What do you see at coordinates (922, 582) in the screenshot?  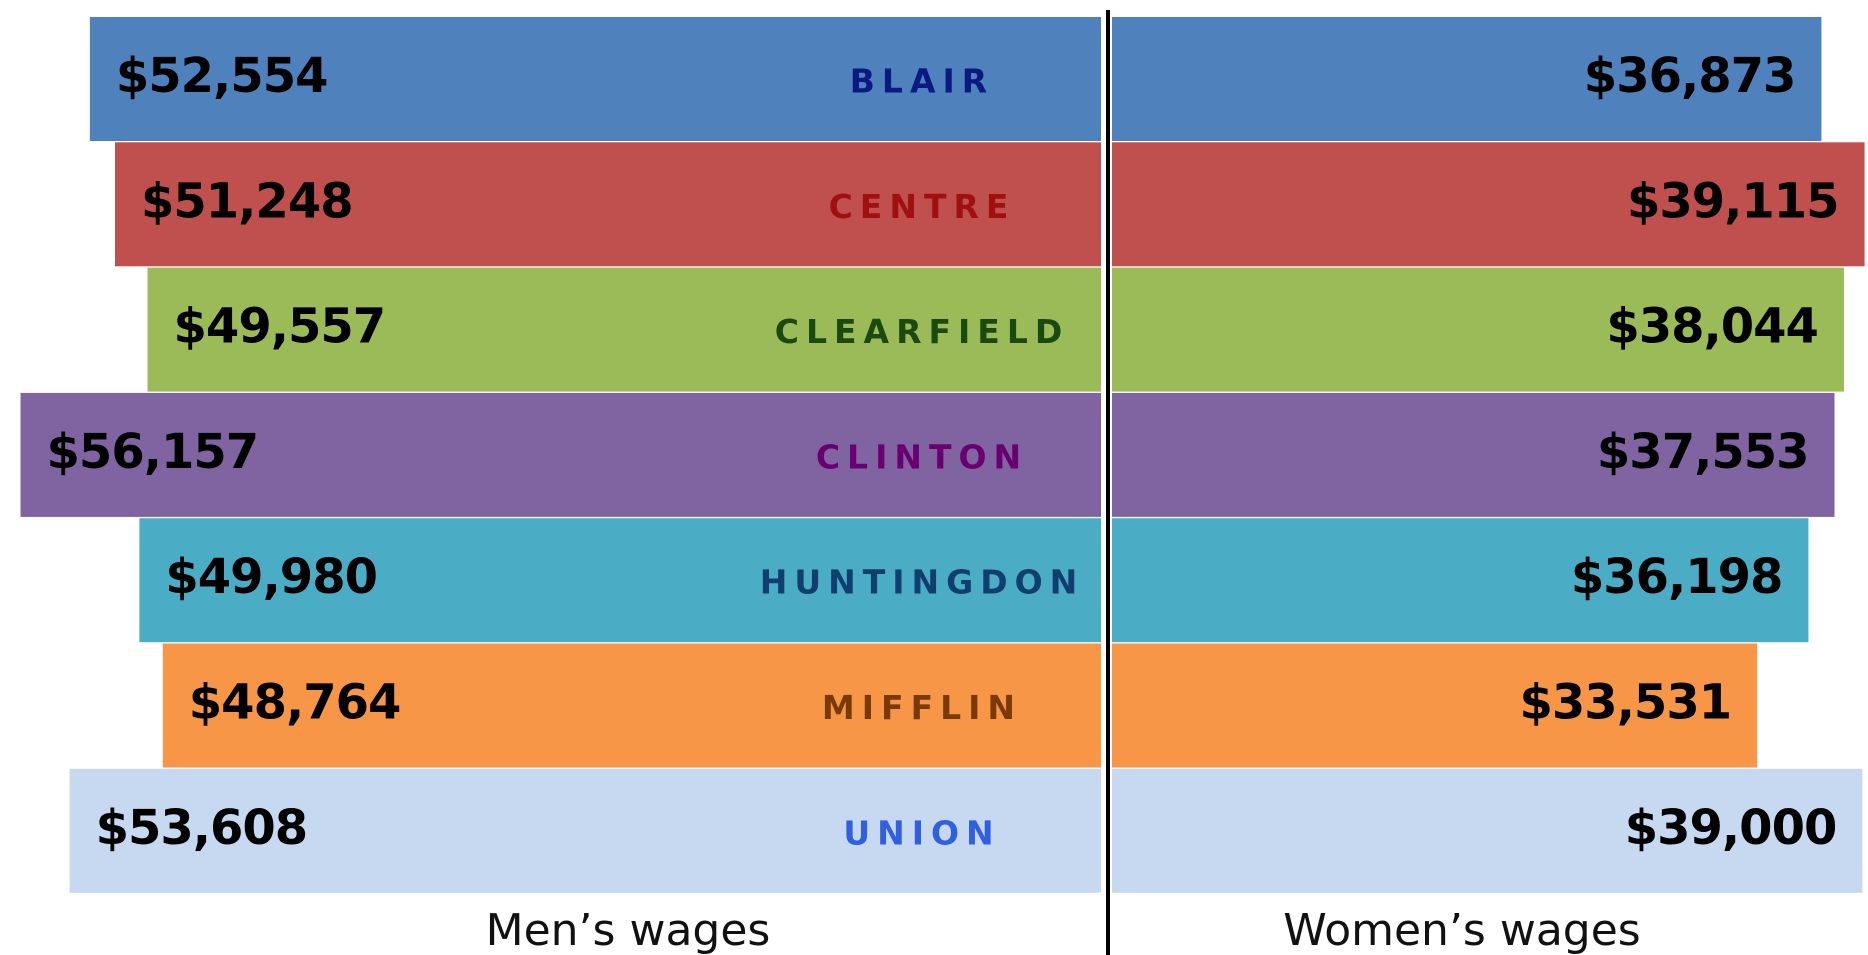 I see `category-label: HUNTINGDON` at bounding box center [922, 582].